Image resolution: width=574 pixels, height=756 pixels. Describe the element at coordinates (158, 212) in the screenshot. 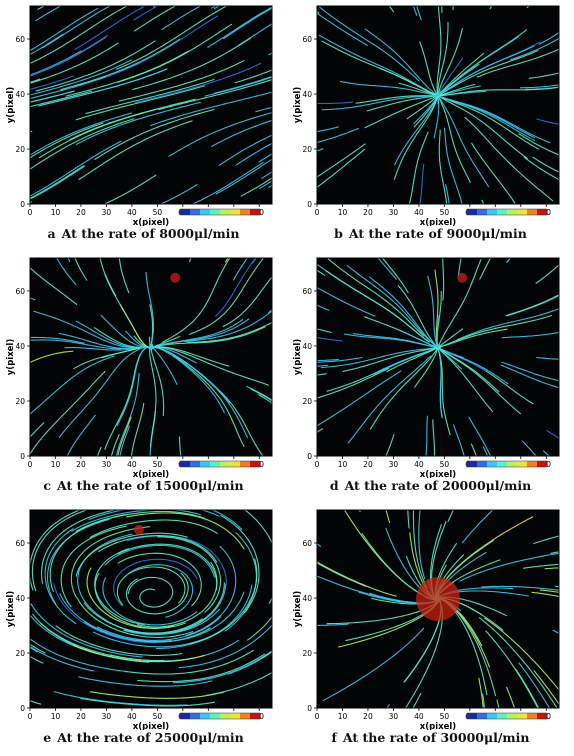

I see `x-tick-label: 50` at that location.